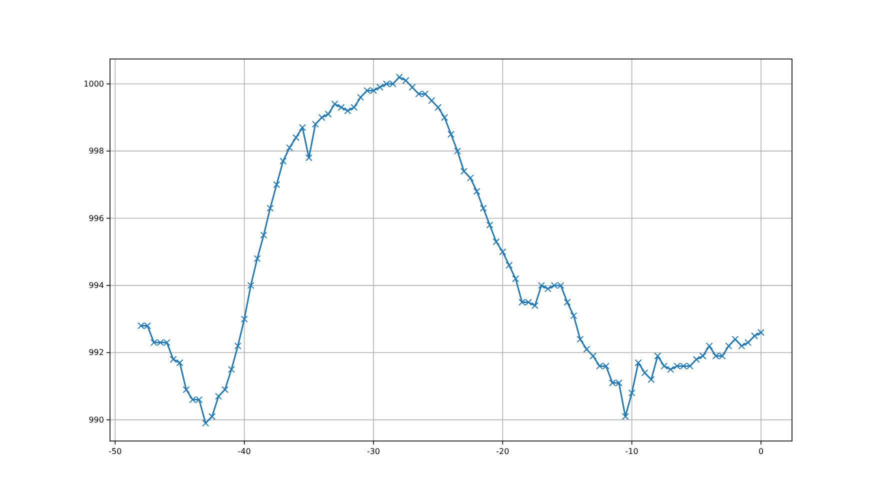 The height and width of the screenshot is (495, 880). What do you see at coordinates (96, 419) in the screenshot?
I see `y-tick-label: 990` at bounding box center [96, 419].